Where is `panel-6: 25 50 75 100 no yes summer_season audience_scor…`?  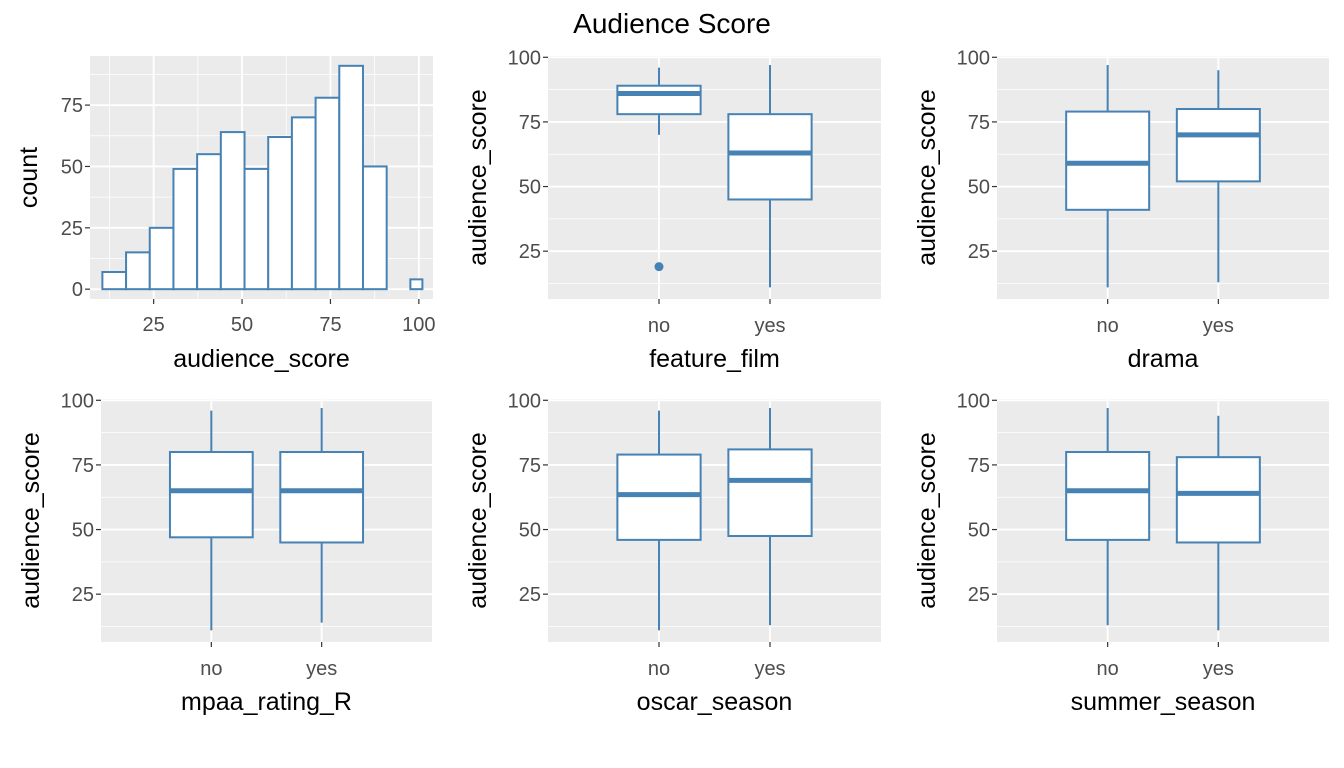 panel-6: 25 50 75 100 no yes summer_season audience_scor… is located at coordinates (1121, 553).